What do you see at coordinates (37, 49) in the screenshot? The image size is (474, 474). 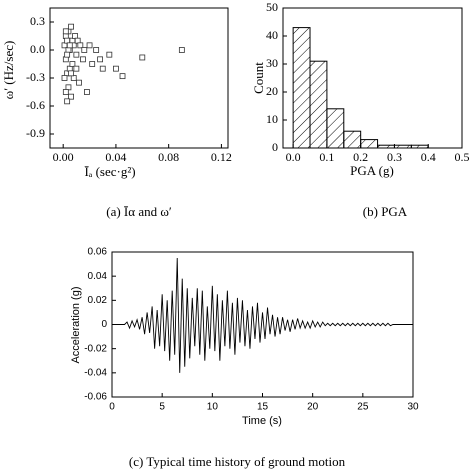 I see `y-tick-label: 0.0` at bounding box center [37, 49].